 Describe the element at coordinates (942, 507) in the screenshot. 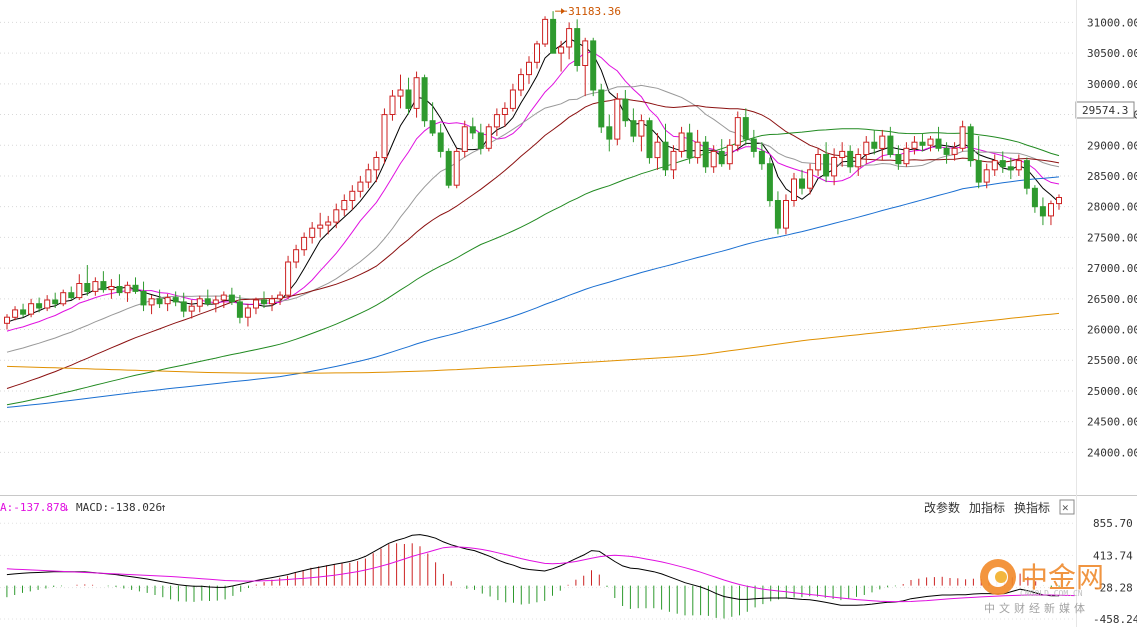

I see `change-params-button: 改参数` at that location.